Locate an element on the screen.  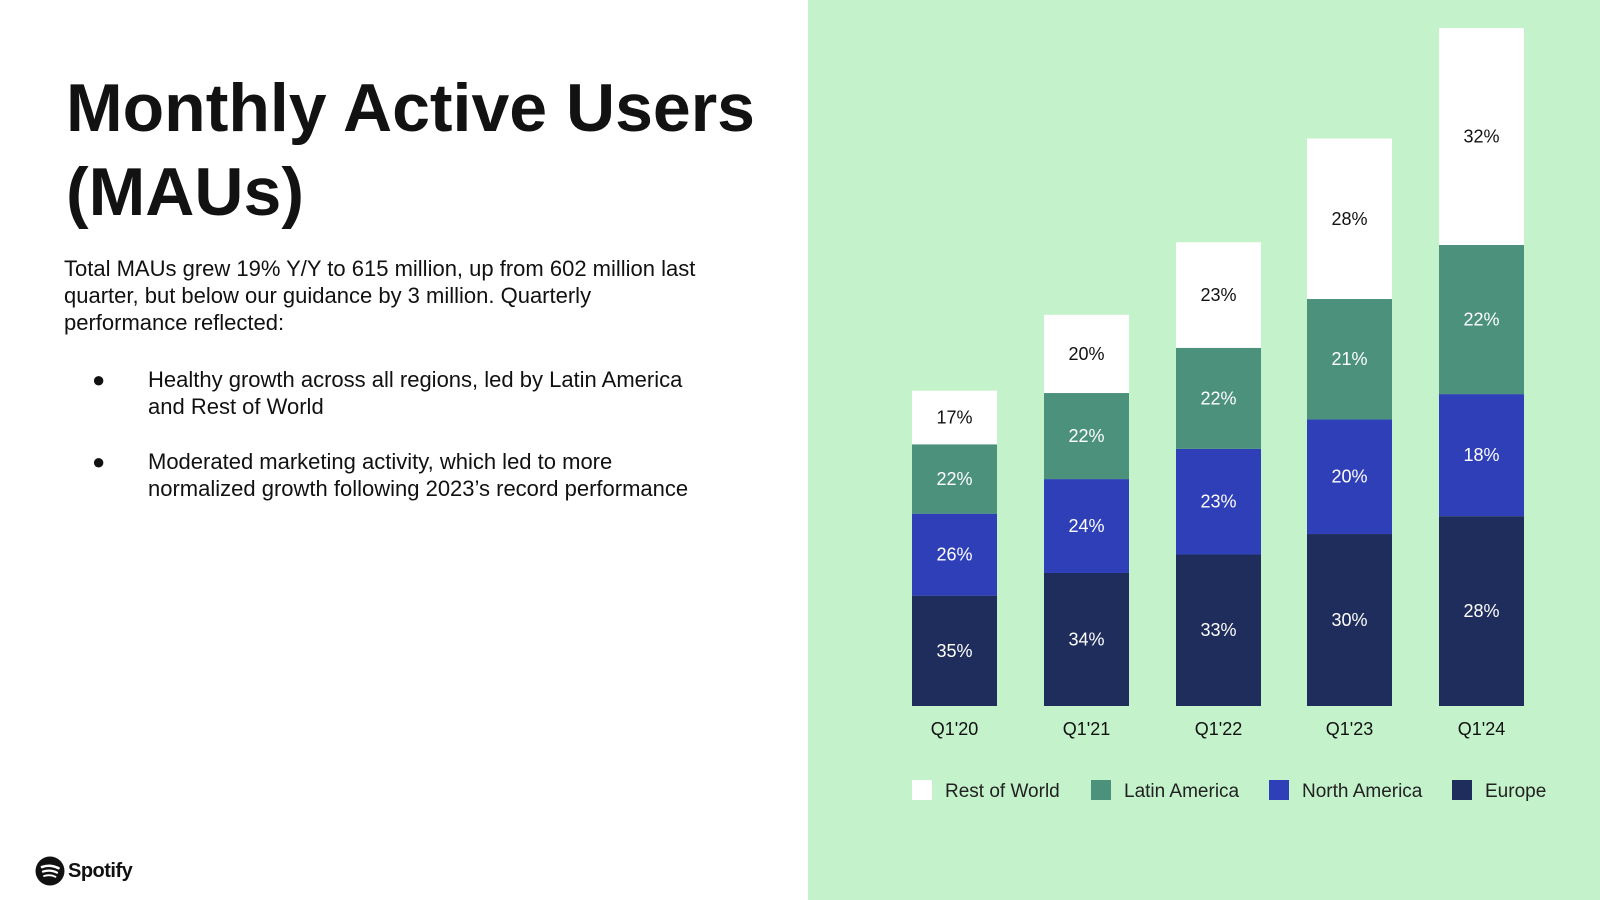
data-label: 30% is located at coordinates (1349, 620).